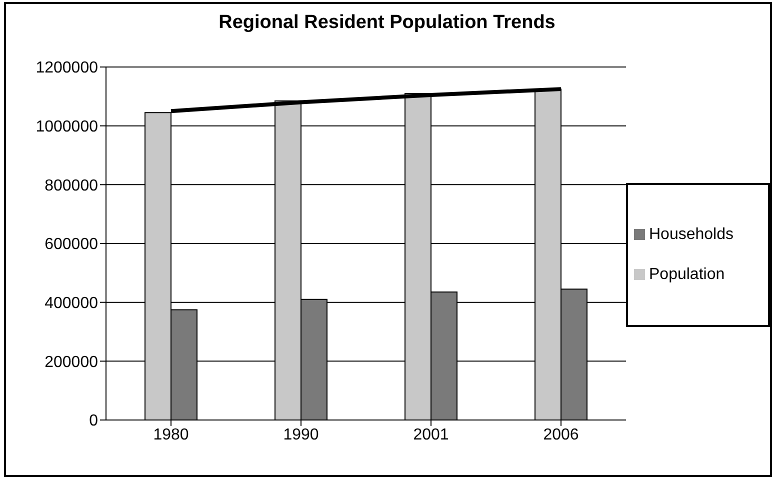  What do you see at coordinates (301, 435) in the screenshot?
I see `x-tick-label: 1990` at bounding box center [301, 435].